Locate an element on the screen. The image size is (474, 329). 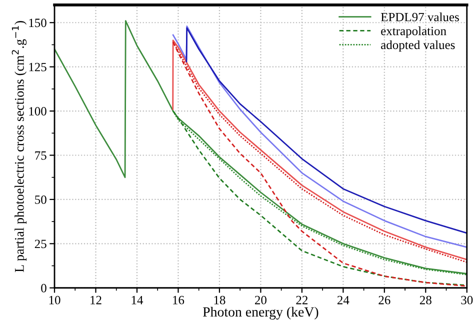
x-tick-label: 14 is located at coordinates (138, 300).